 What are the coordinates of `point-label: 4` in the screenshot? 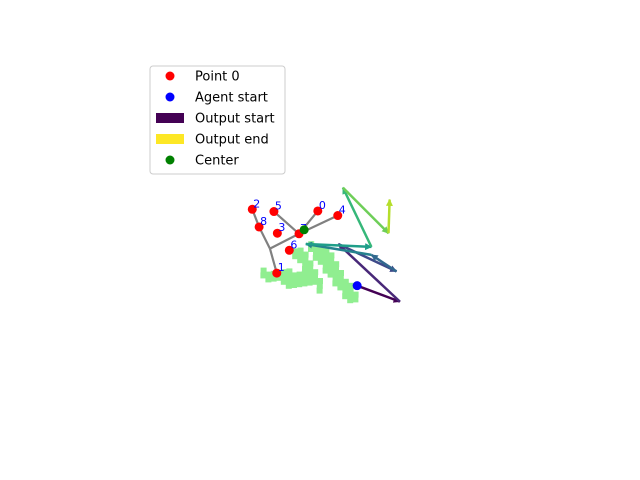 It's located at (342, 210).